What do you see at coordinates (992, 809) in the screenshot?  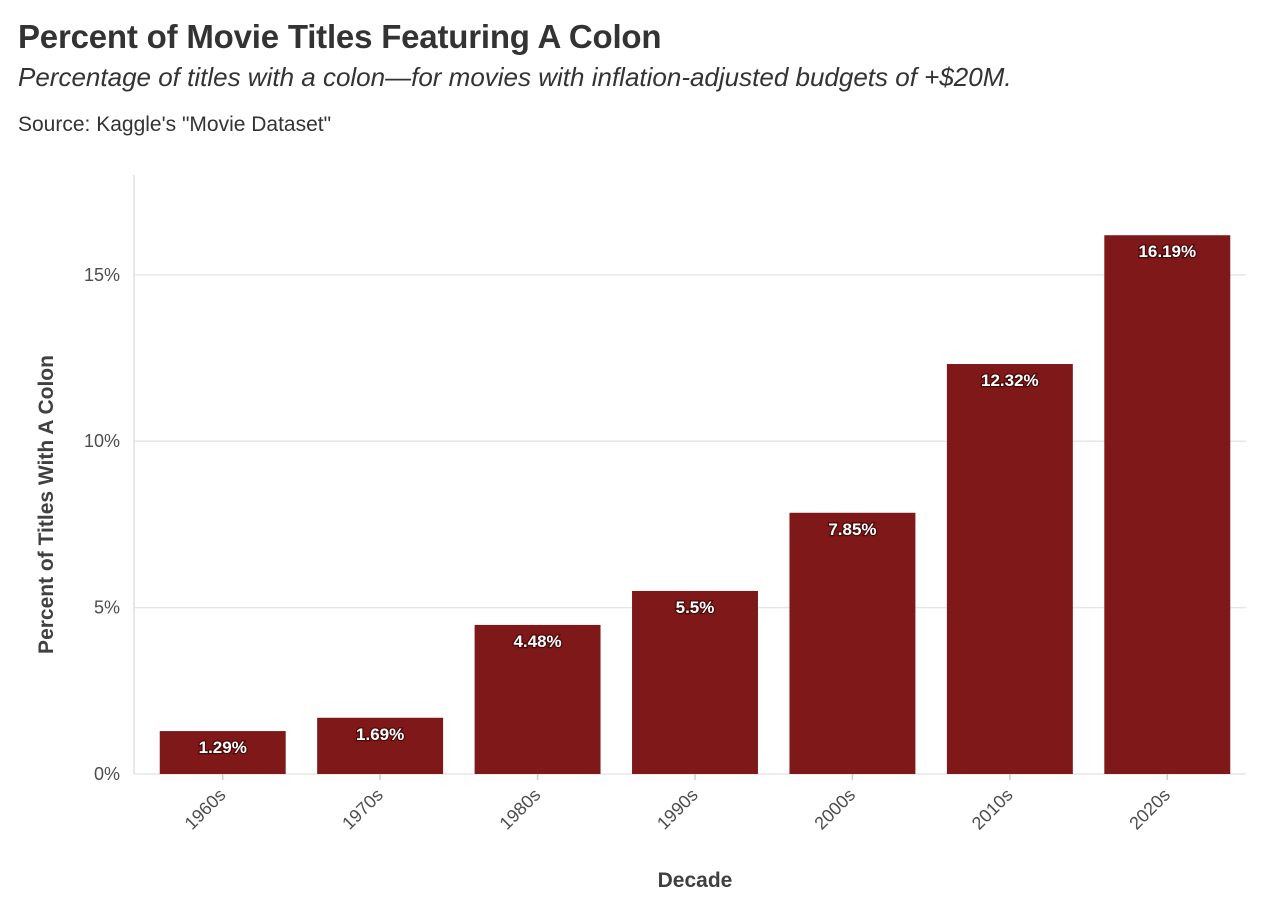 I see `x-tick-label: 2010s` at bounding box center [992, 809].